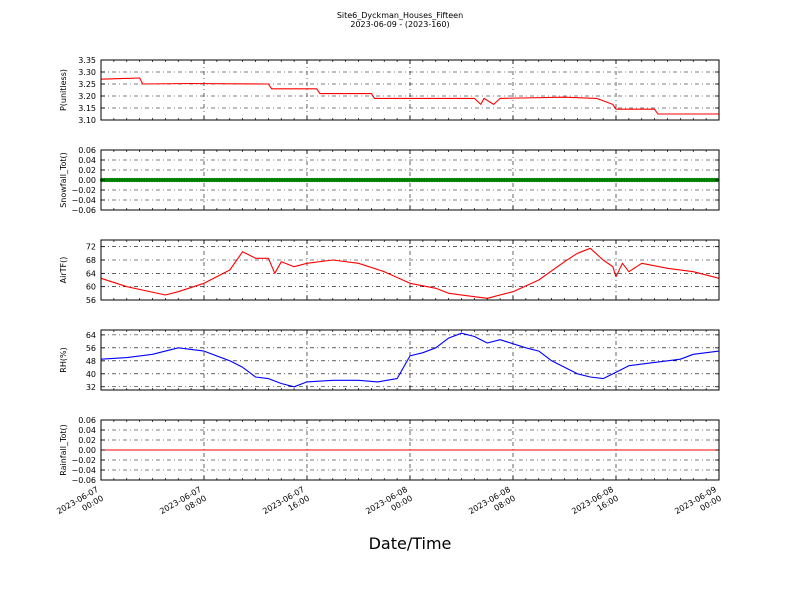 This screenshot has width=800, height=600. I want to click on chart-subtitle: 2023-06-09 - (2023-160), so click(400, 24).